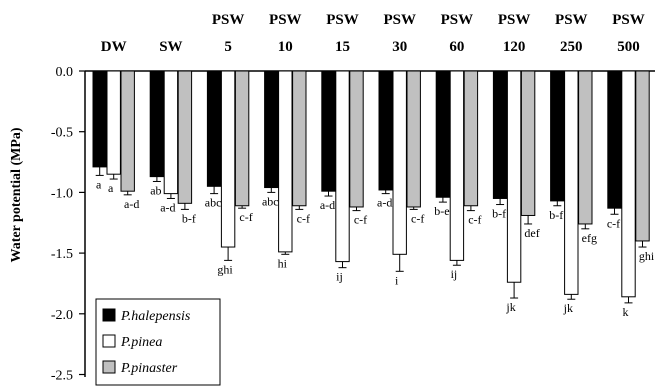 The image size is (657, 386). I want to click on significance-letter: efg, so click(589, 238).